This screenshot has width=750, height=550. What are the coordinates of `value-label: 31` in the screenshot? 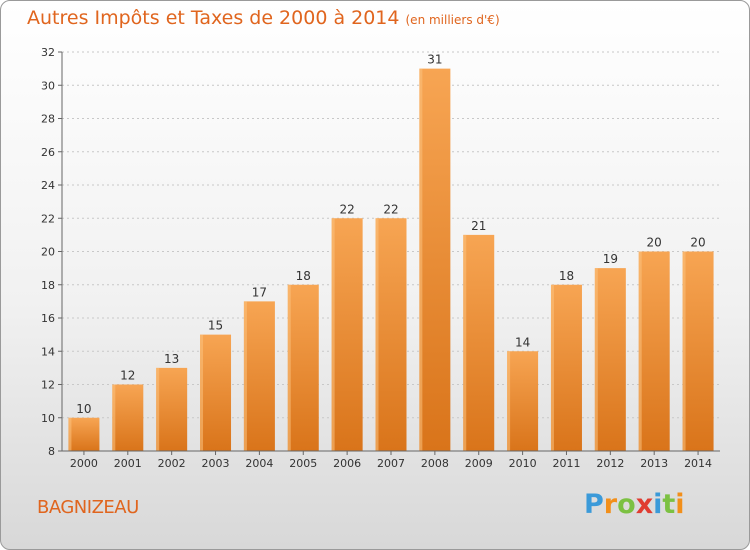 It's located at (434, 60).